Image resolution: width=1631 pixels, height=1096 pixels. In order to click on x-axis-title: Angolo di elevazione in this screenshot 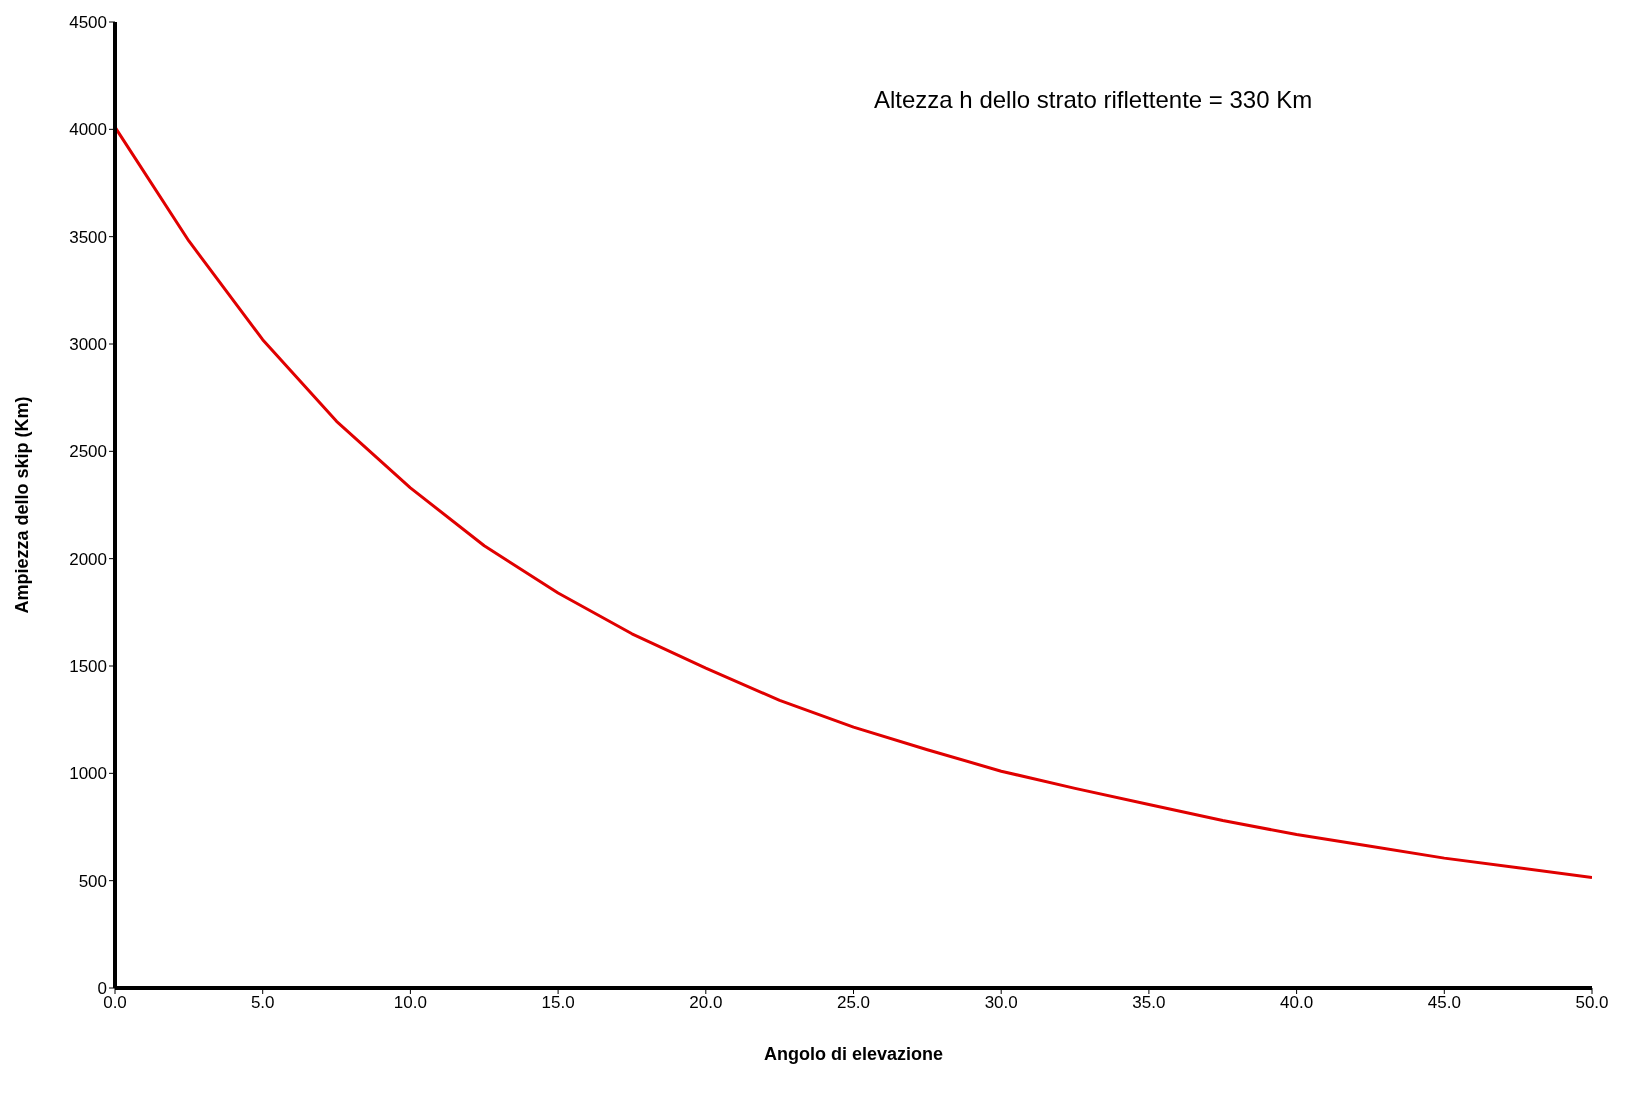, I will do `click(853, 1054)`.